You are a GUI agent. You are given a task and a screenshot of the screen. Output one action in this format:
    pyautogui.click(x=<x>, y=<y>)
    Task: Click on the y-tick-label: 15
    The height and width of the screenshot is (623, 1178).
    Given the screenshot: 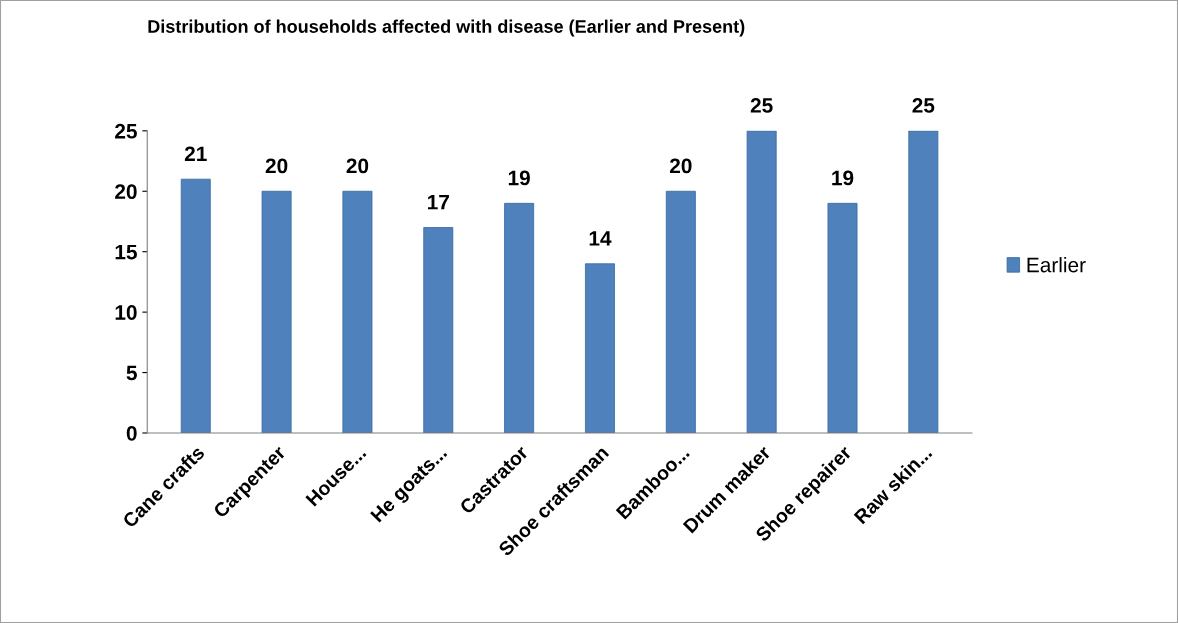 What is the action you would take?
    pyautogui.click(x=126, y=252)
    